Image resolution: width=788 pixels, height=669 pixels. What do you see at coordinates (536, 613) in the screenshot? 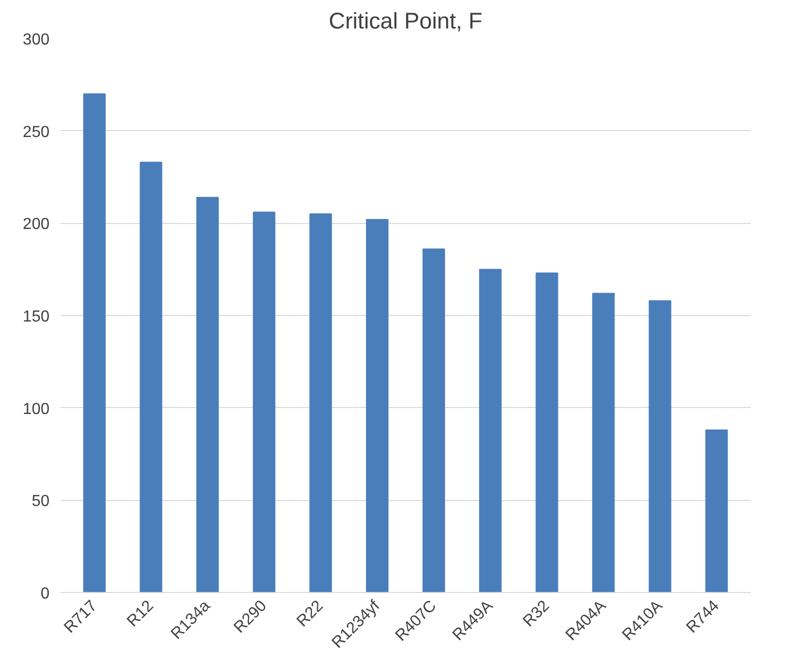
I see `x-tick-label: R32` at bounding box center [536, 613].